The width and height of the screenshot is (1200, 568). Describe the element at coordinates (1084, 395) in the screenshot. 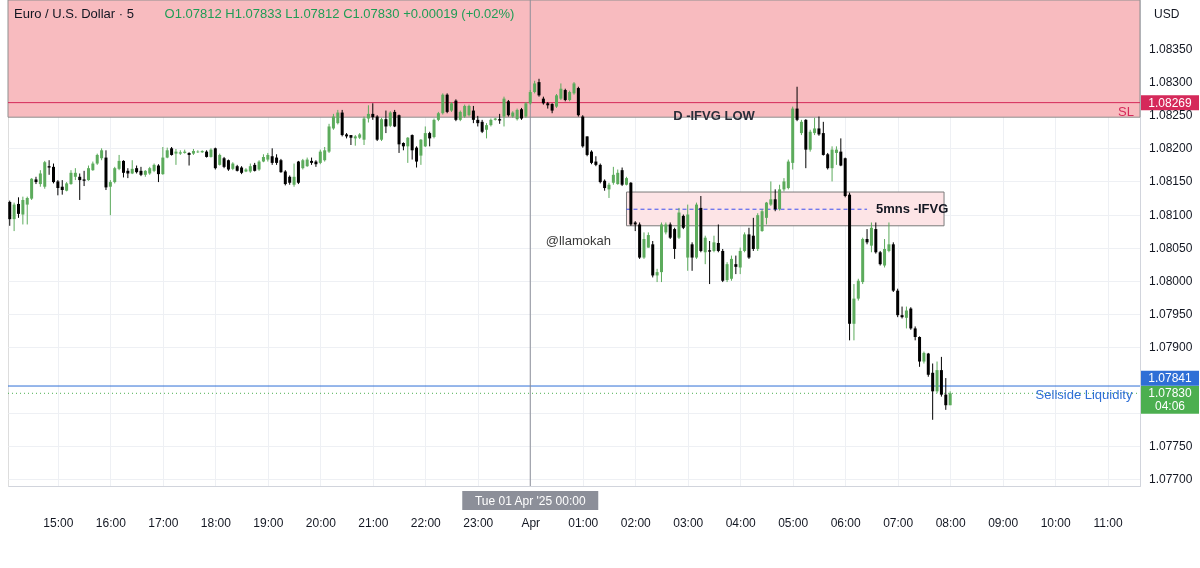

I see `annotation: Sellside Liquidity` at that location.